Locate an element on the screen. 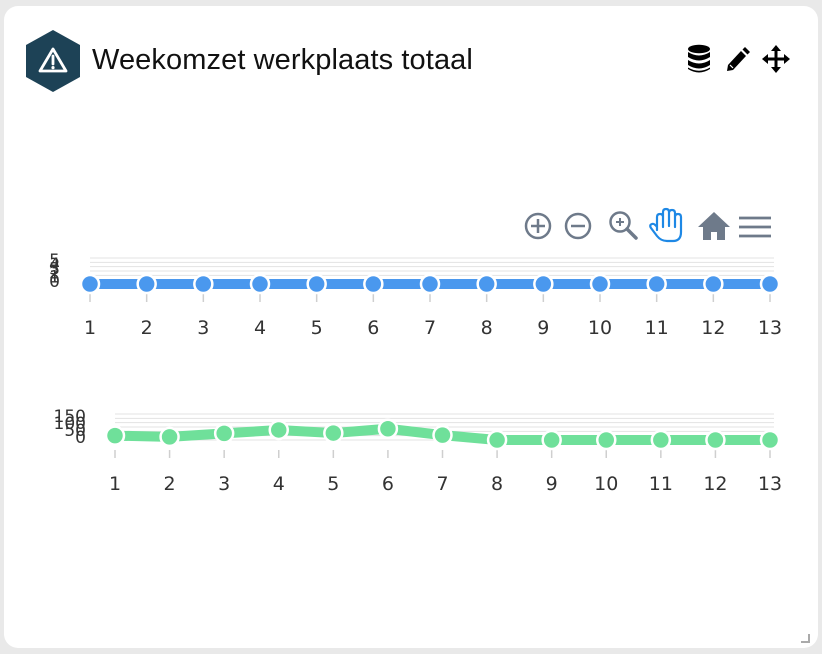 The width and height of the screenshot is (822, 654). pencil-icon is located at coordinates (737, 59).